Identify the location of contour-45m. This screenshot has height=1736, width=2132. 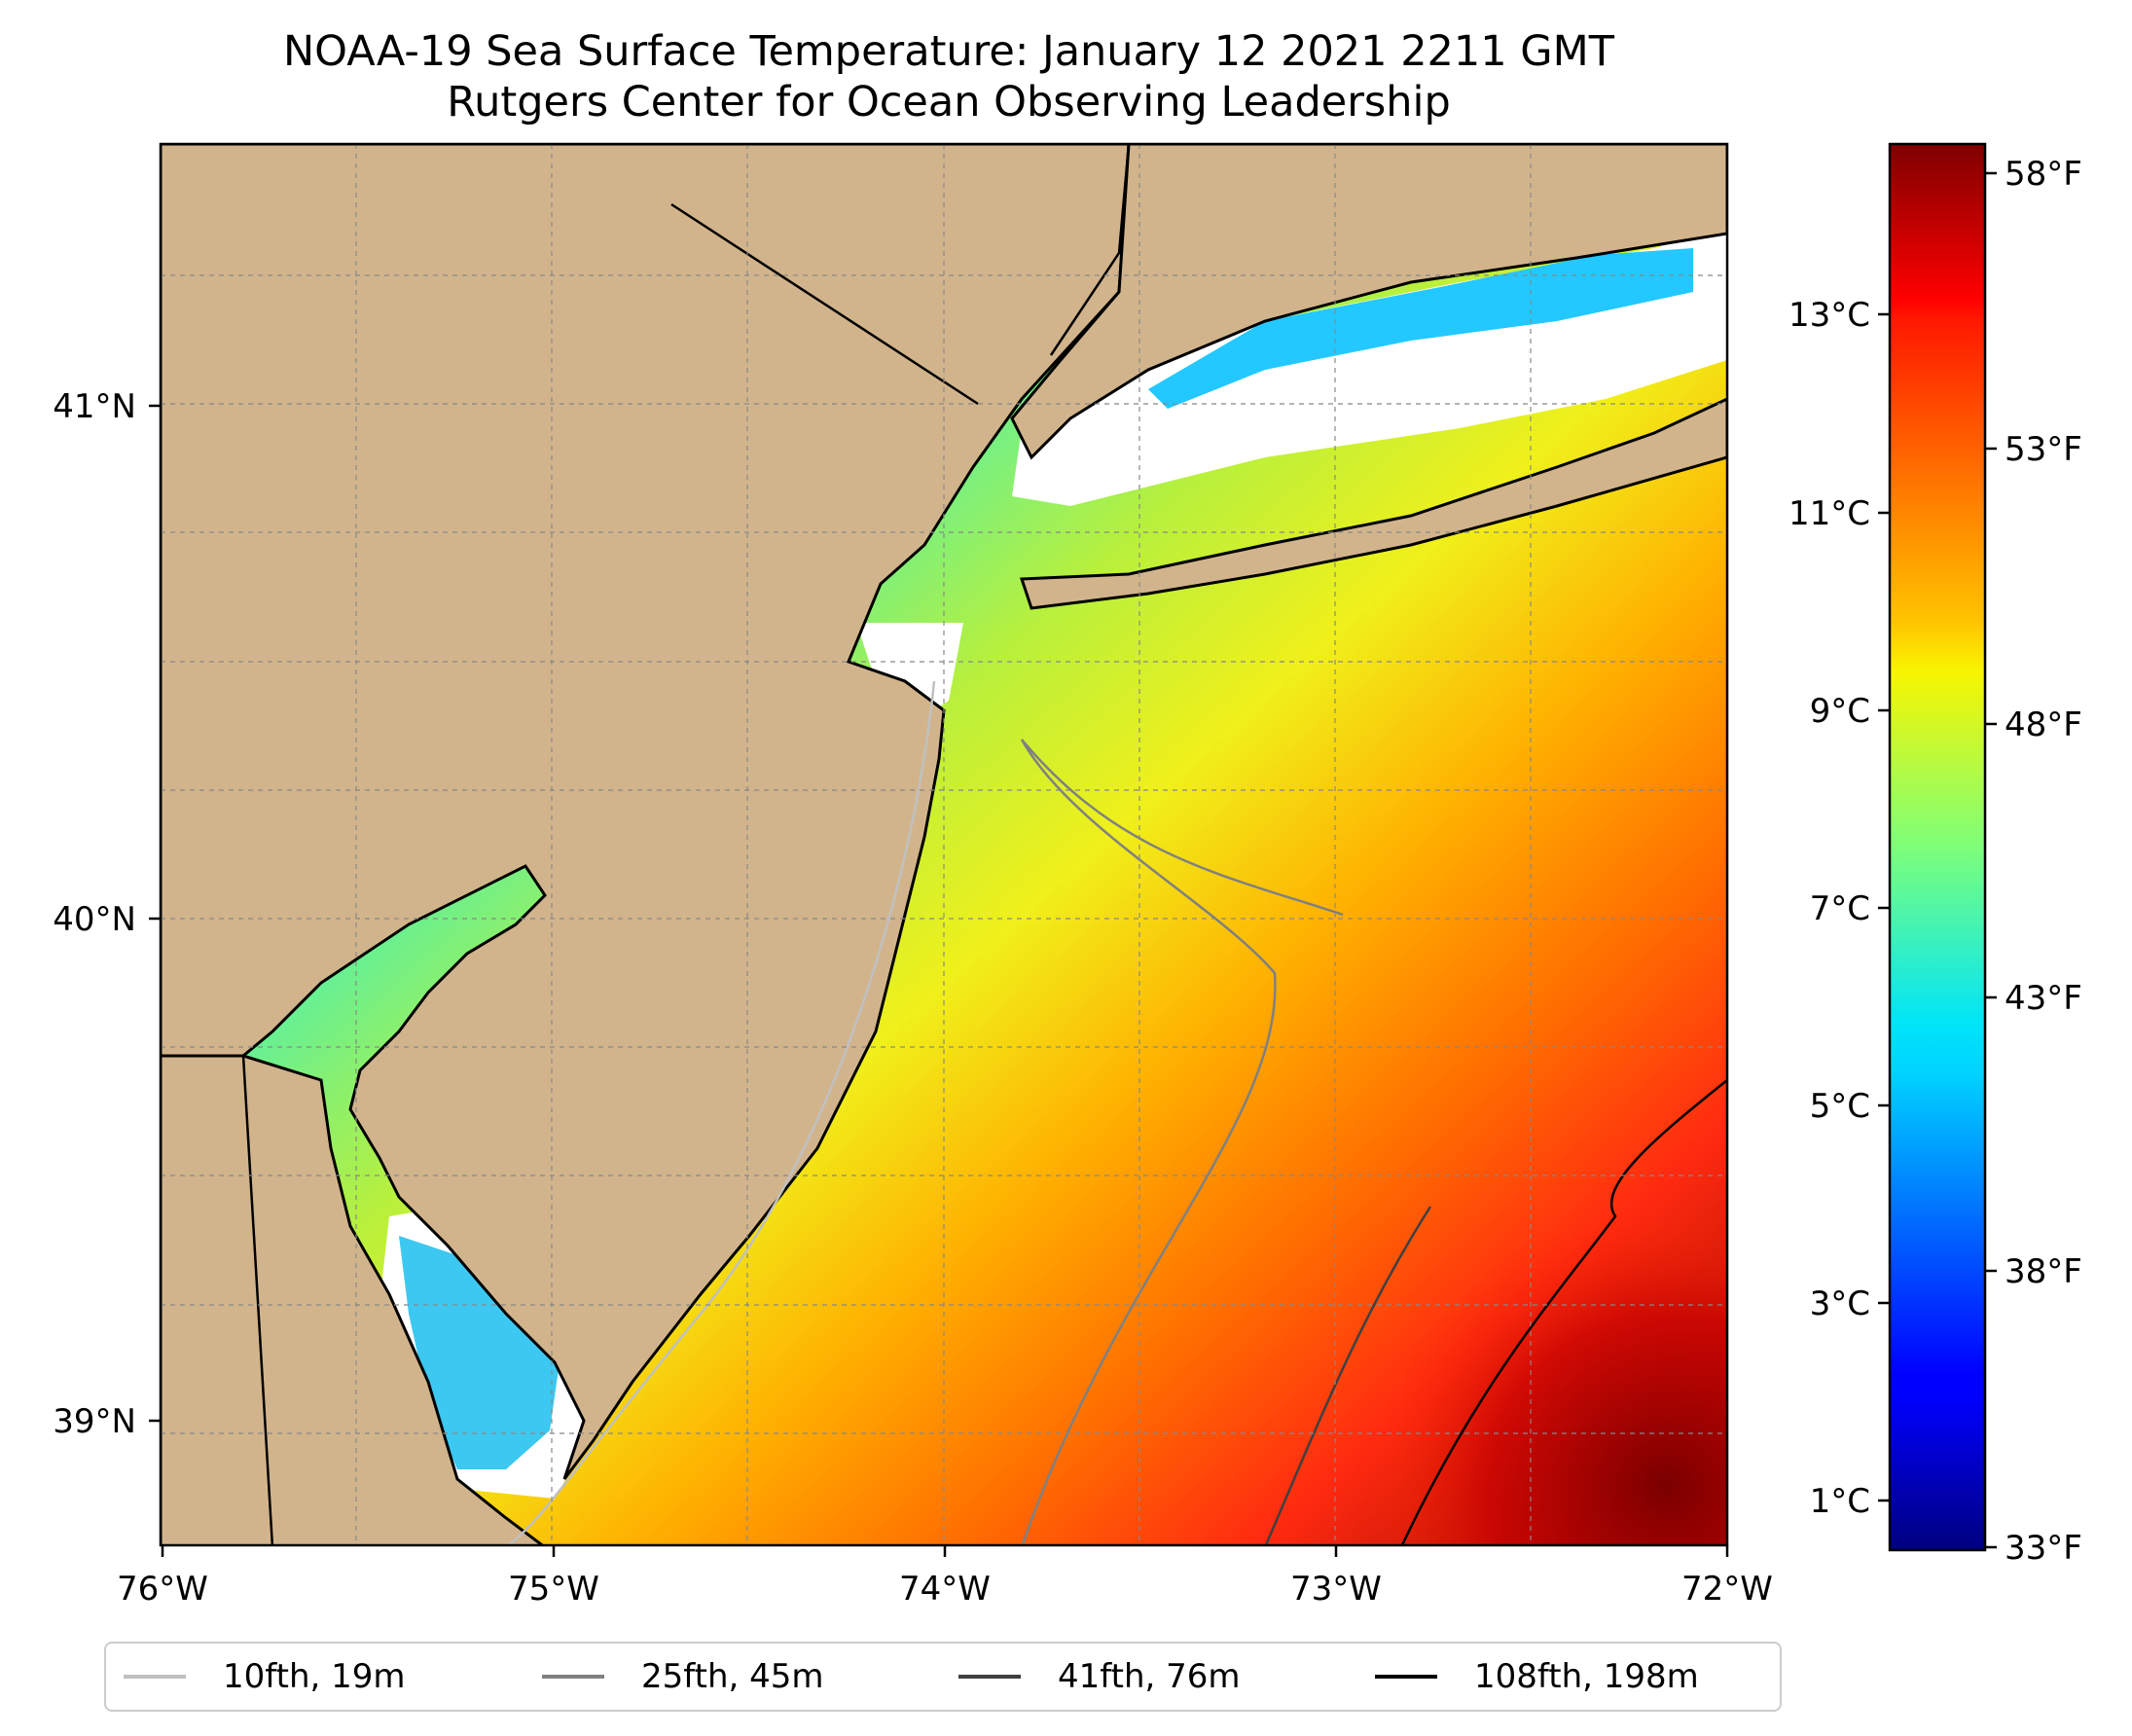
(1149, 1142).